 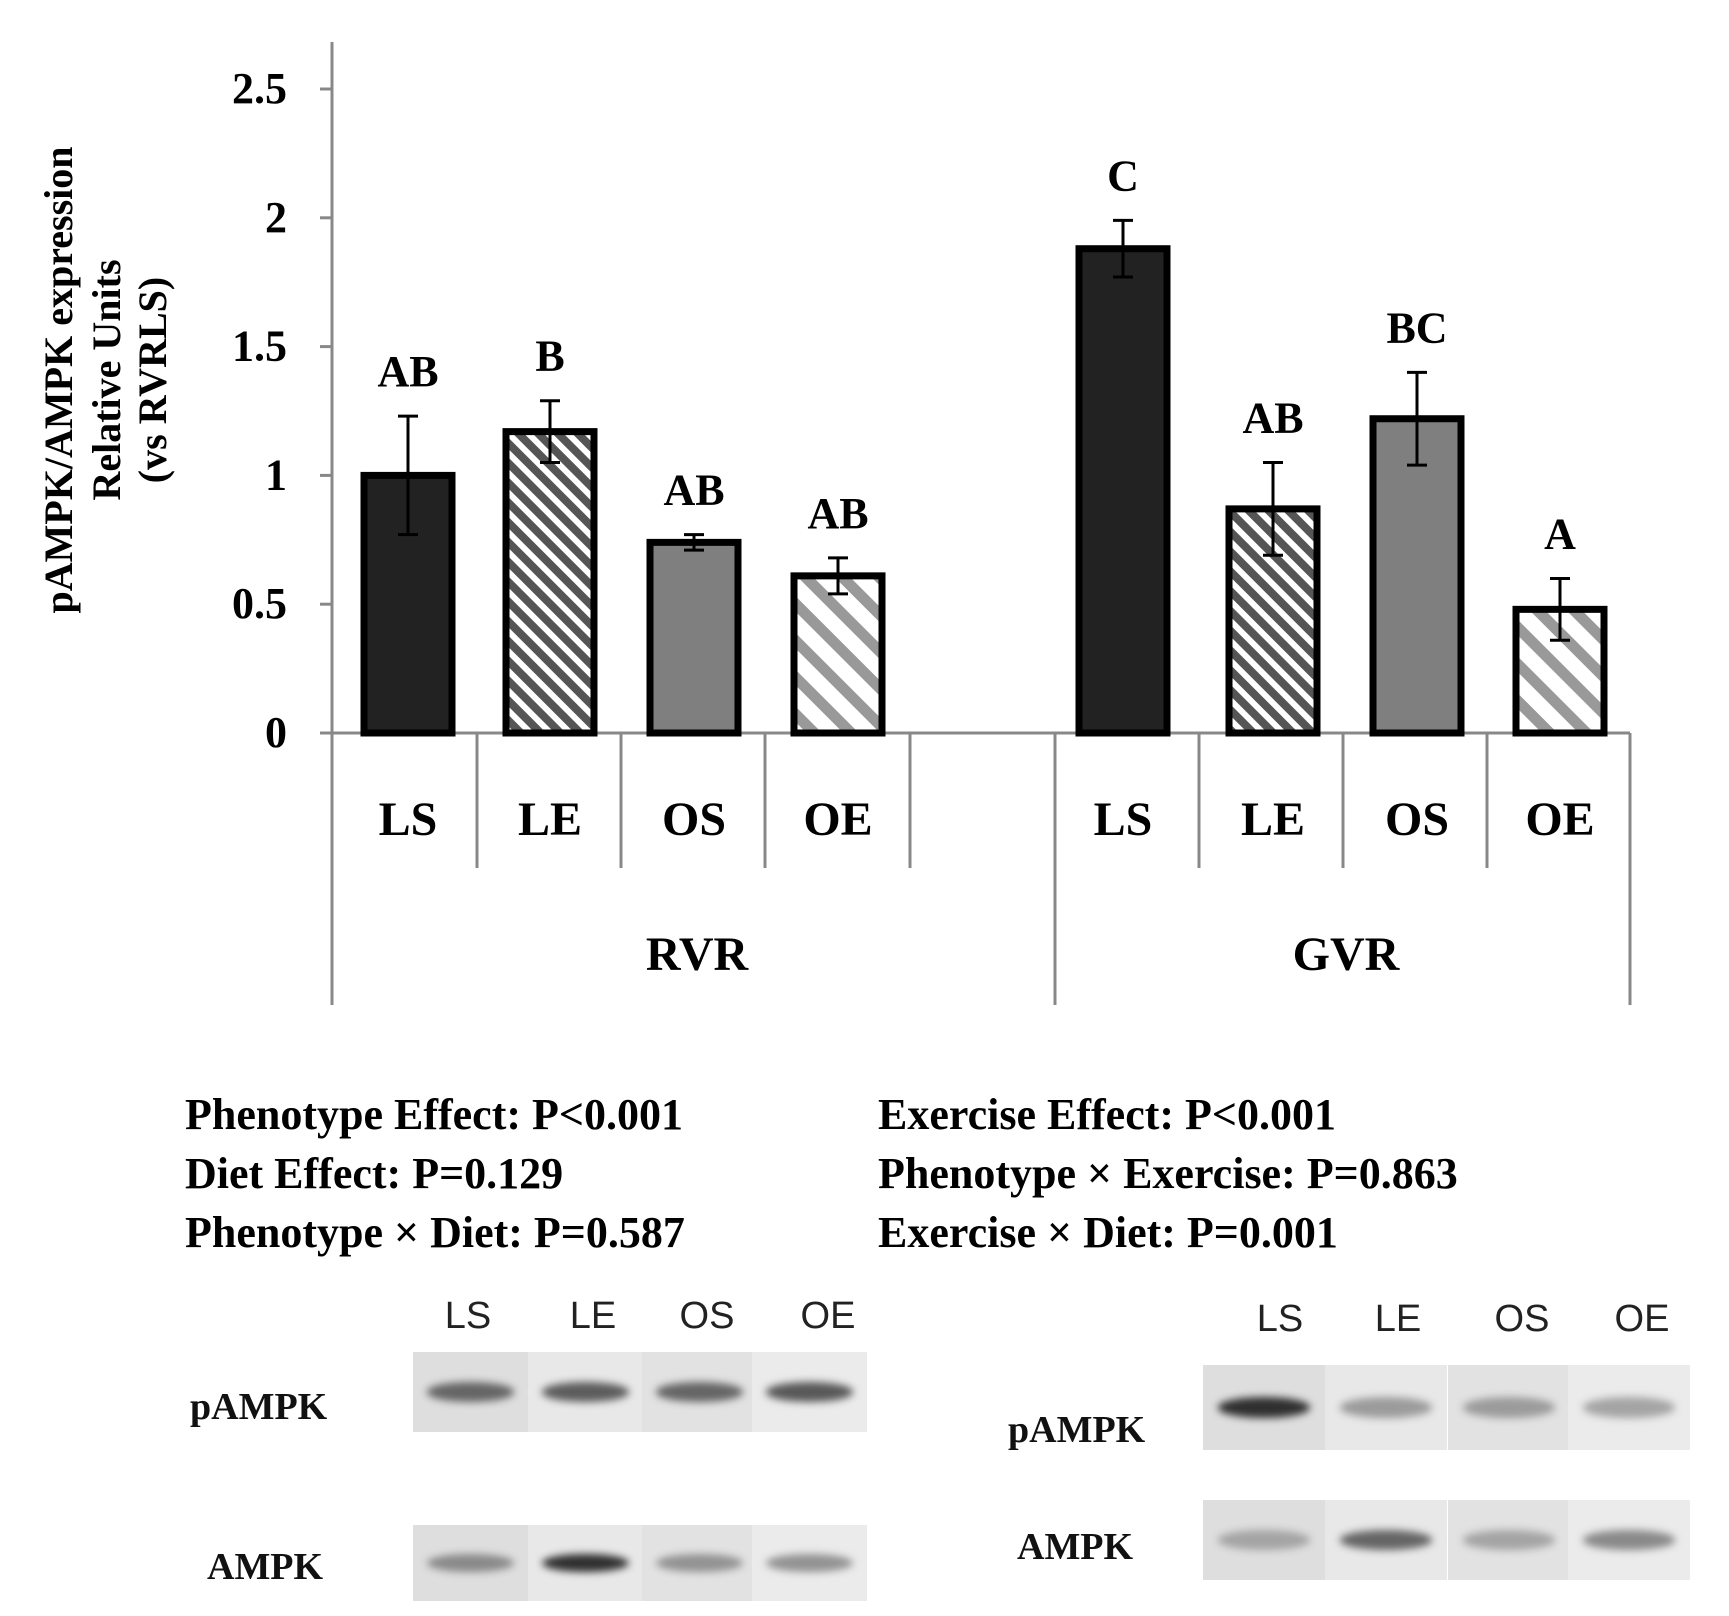 What do you see at coordinates (259, 1407) in the screenshot?
I see `blot-left-row-pampk: pAMPK` at bounding box center [259, 1407].